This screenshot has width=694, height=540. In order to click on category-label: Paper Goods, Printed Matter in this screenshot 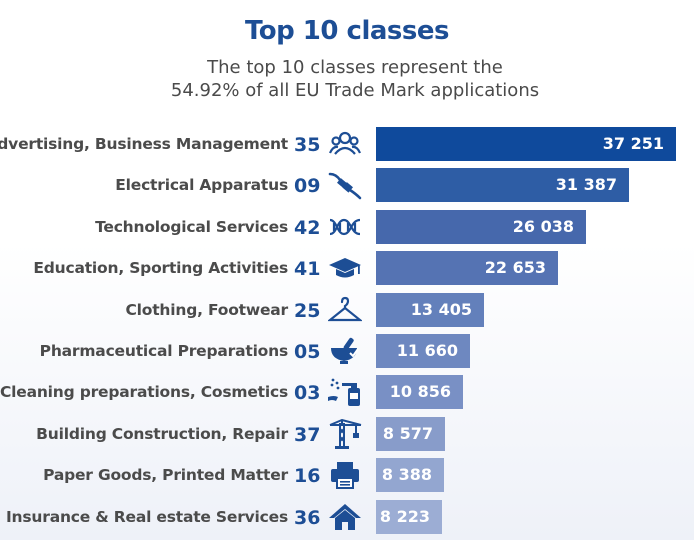, I will do `click(165, 475)`.